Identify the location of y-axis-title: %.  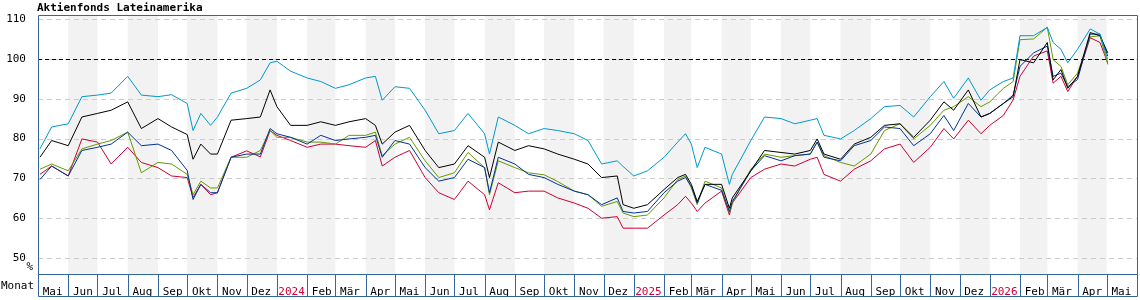
(30, 266).